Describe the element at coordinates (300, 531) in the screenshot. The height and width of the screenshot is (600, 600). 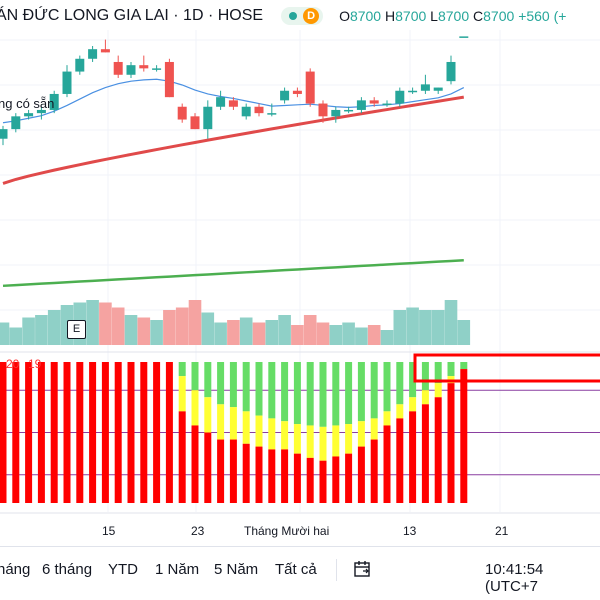
I see `time-axis: 15 23 Tháng Mười hai 13 21` at that location.